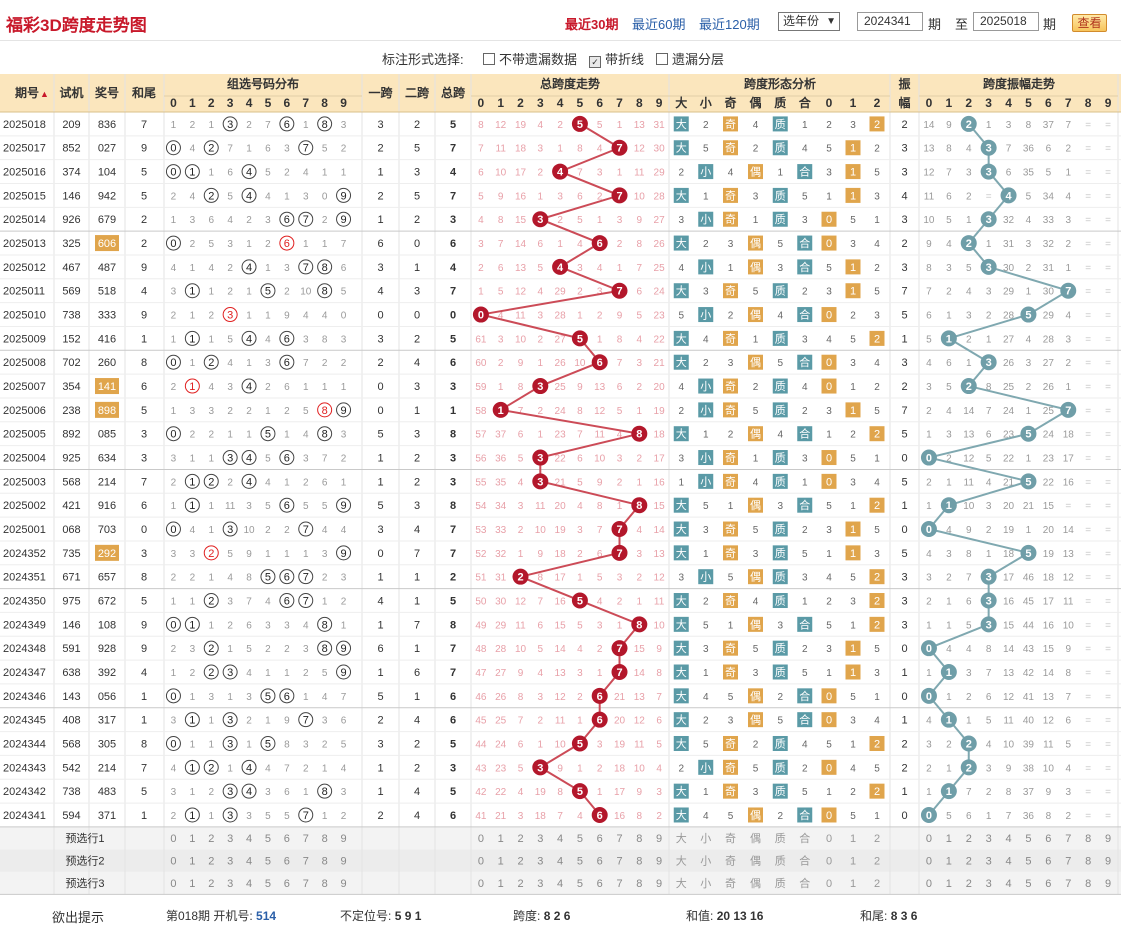  I want to click on dist-miss-value: 4, so click(268, 768).